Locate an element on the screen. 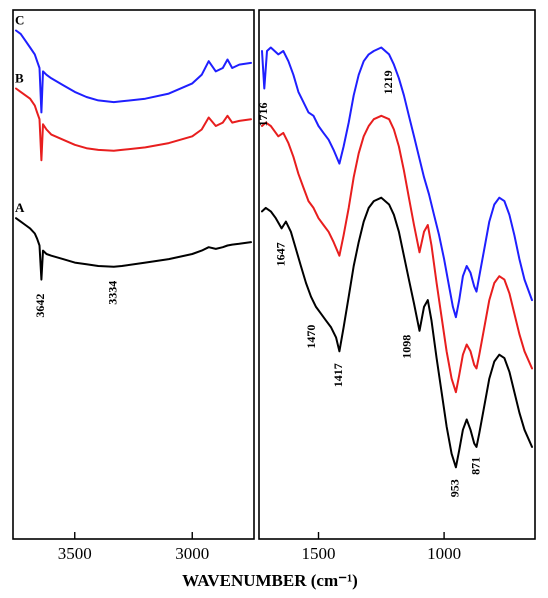 Image resolution: width=548 pixels, height=598 pixels. left-panel-series-labels: C B A is located at coordinates (20, 113).